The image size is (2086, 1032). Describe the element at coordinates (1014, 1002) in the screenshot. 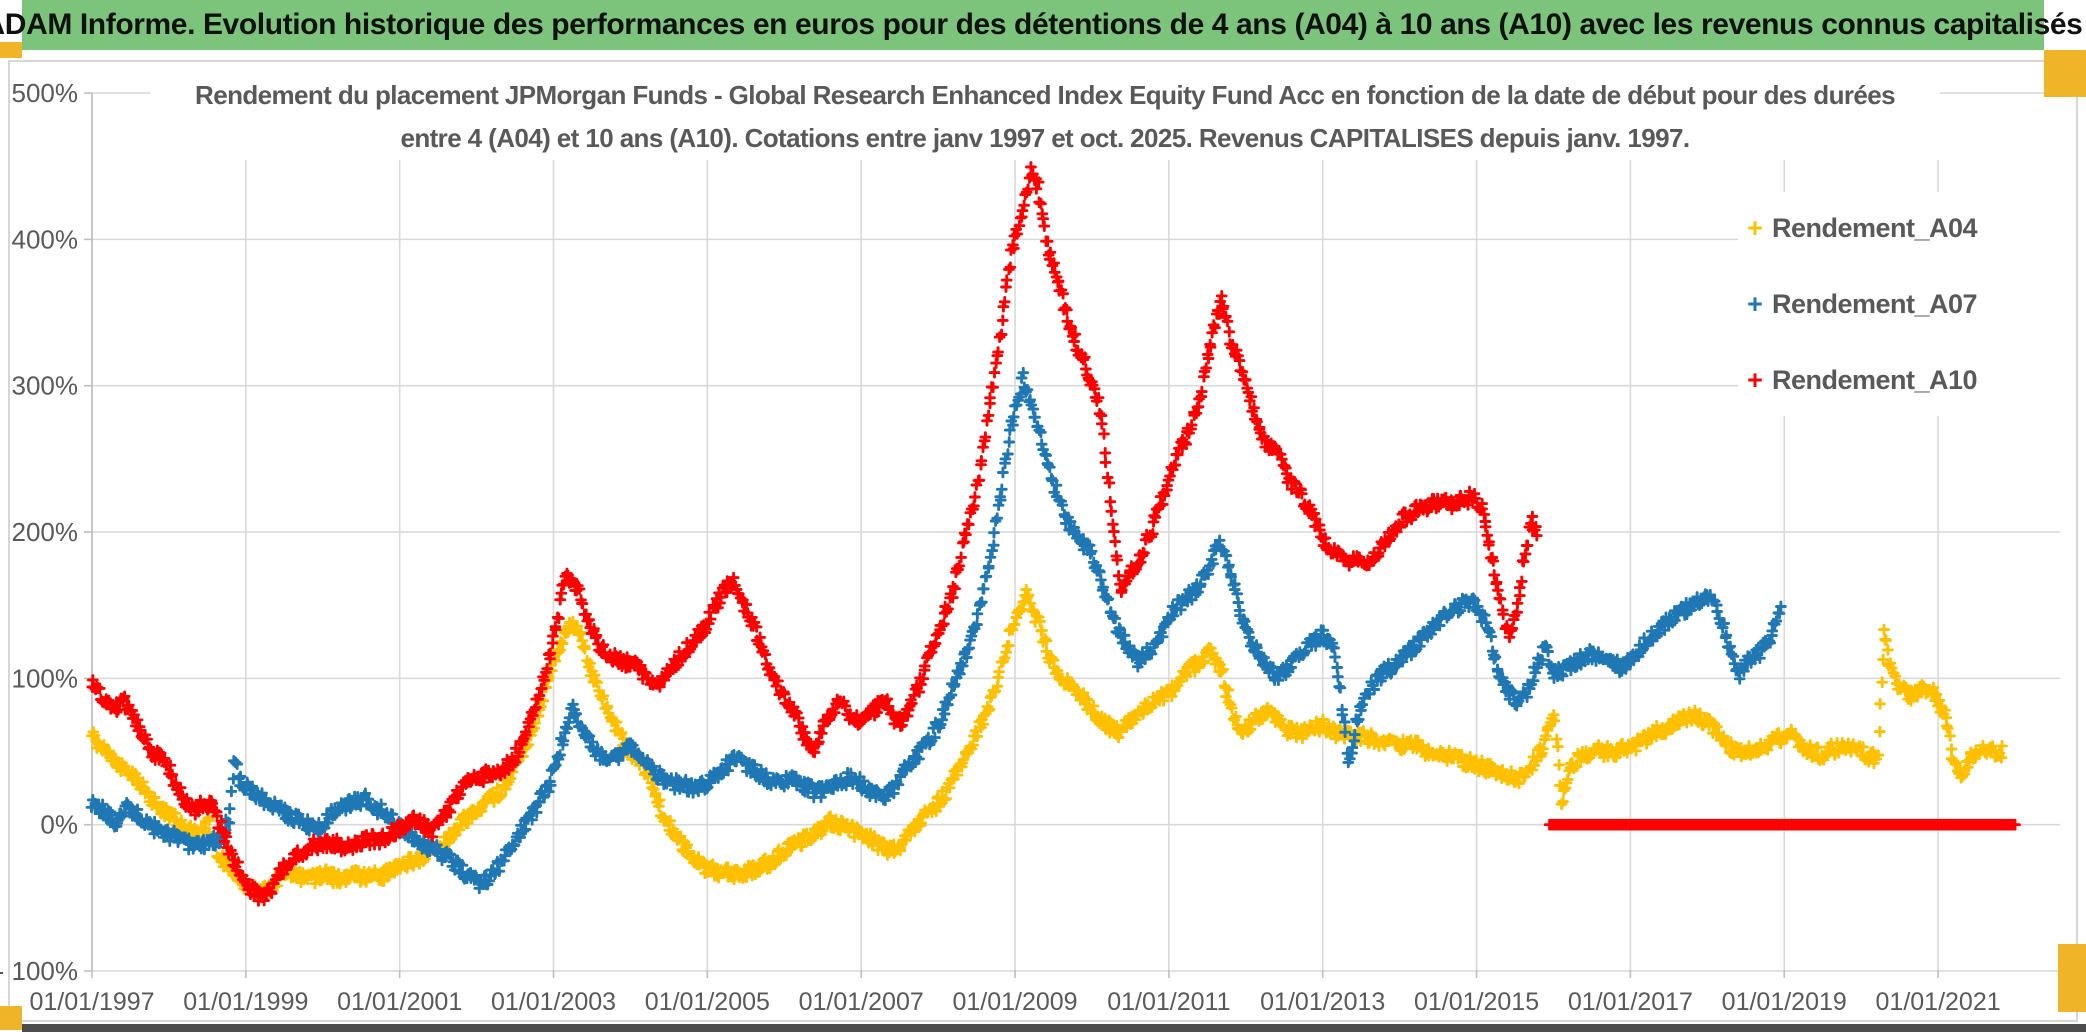

I see `svg-text: 01/01/2009` at that location.